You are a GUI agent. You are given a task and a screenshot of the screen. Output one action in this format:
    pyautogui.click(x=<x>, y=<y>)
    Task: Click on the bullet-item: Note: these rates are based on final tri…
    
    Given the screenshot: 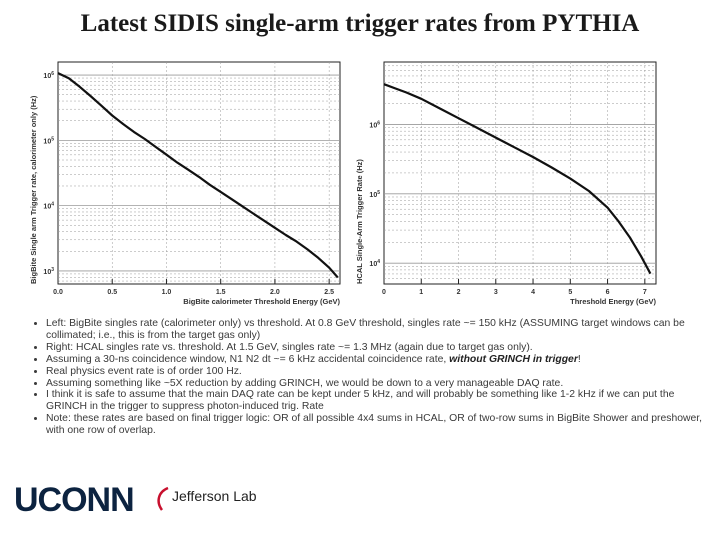 What is the action you would take?
    pyautogui.click(x=376, y=425)
    